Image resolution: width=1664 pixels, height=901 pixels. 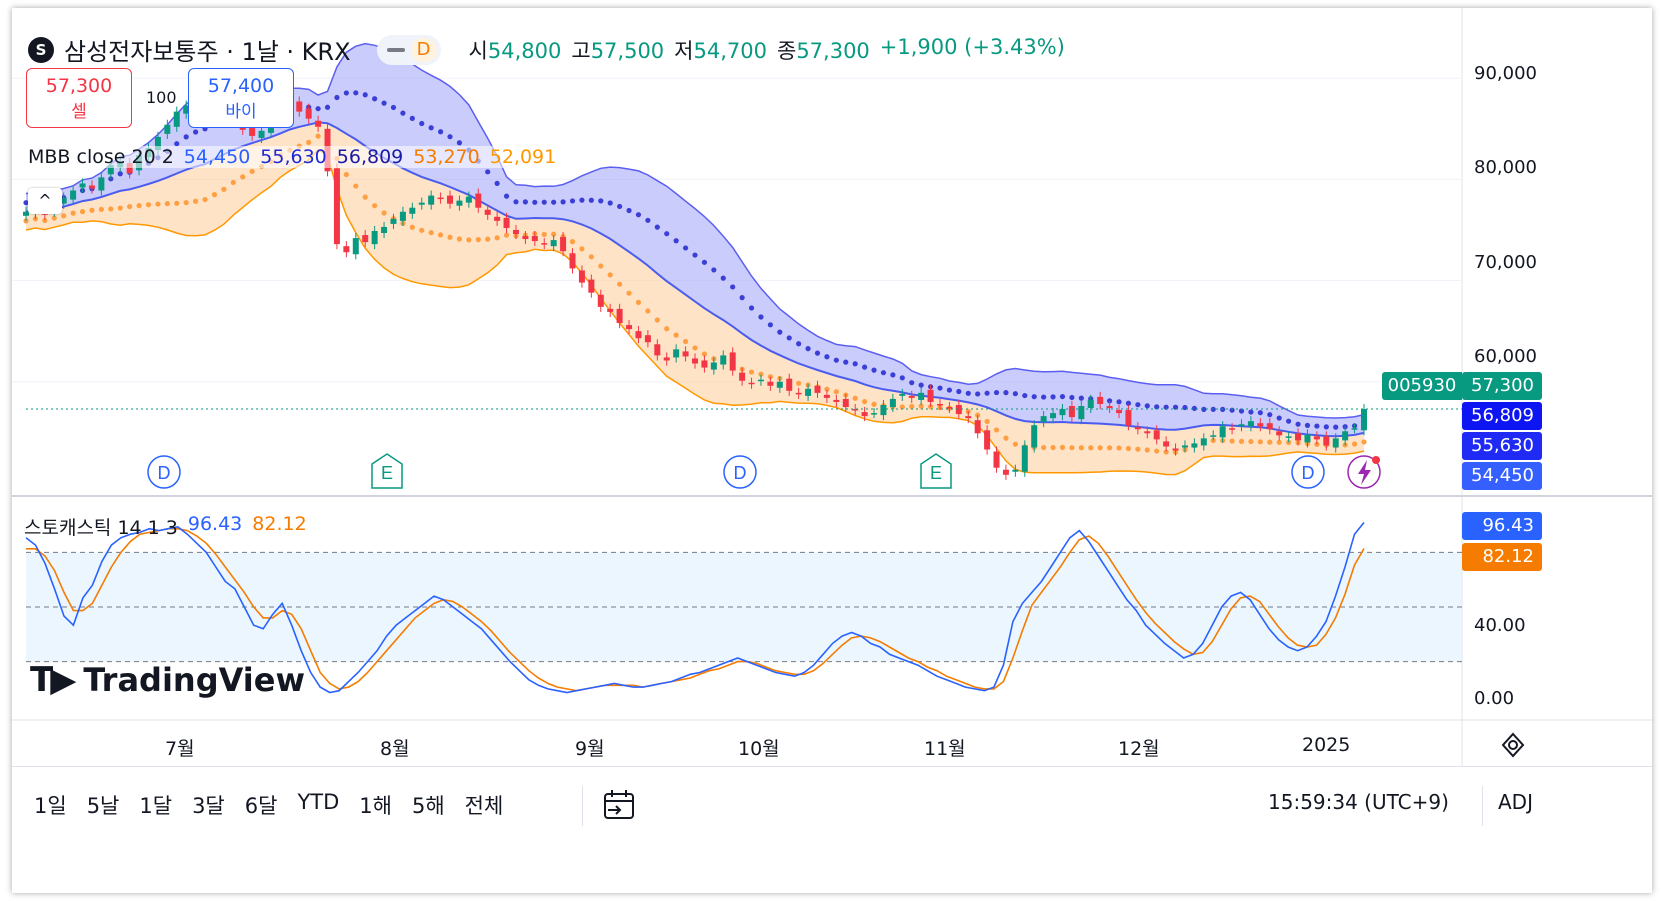 What do you see at coordinates (103, 806) in the screenshot?
I see `timeframe-5d: 5날` at bounding box center [103, 806].